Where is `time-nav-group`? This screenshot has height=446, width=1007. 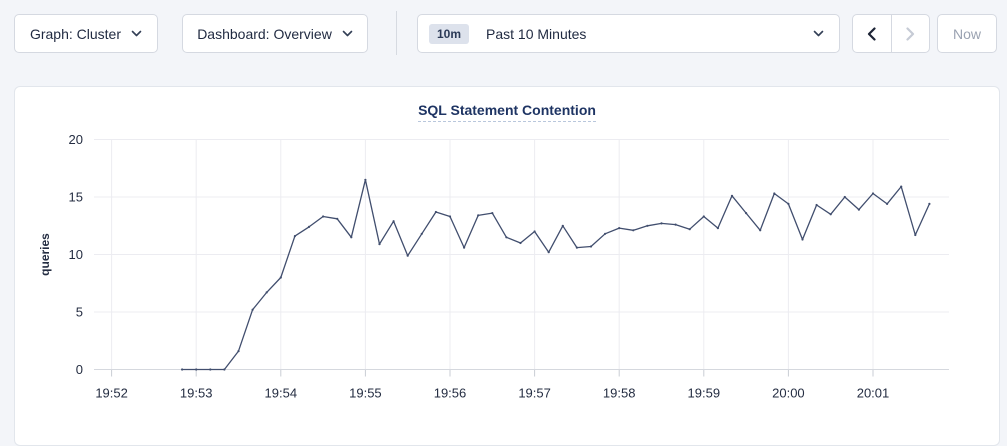
time-nav-group is located at coordinates (891, 33).